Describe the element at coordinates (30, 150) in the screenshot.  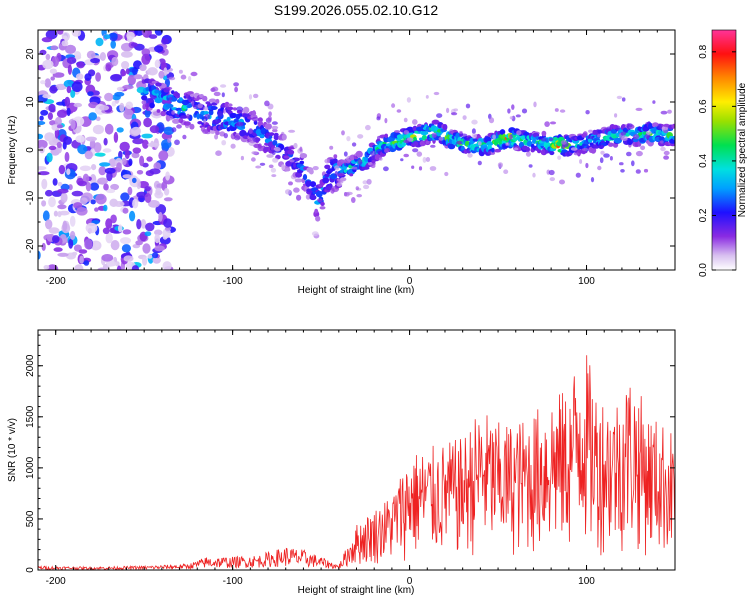
I see `spectrogram-ytick-label: 0` at that location.